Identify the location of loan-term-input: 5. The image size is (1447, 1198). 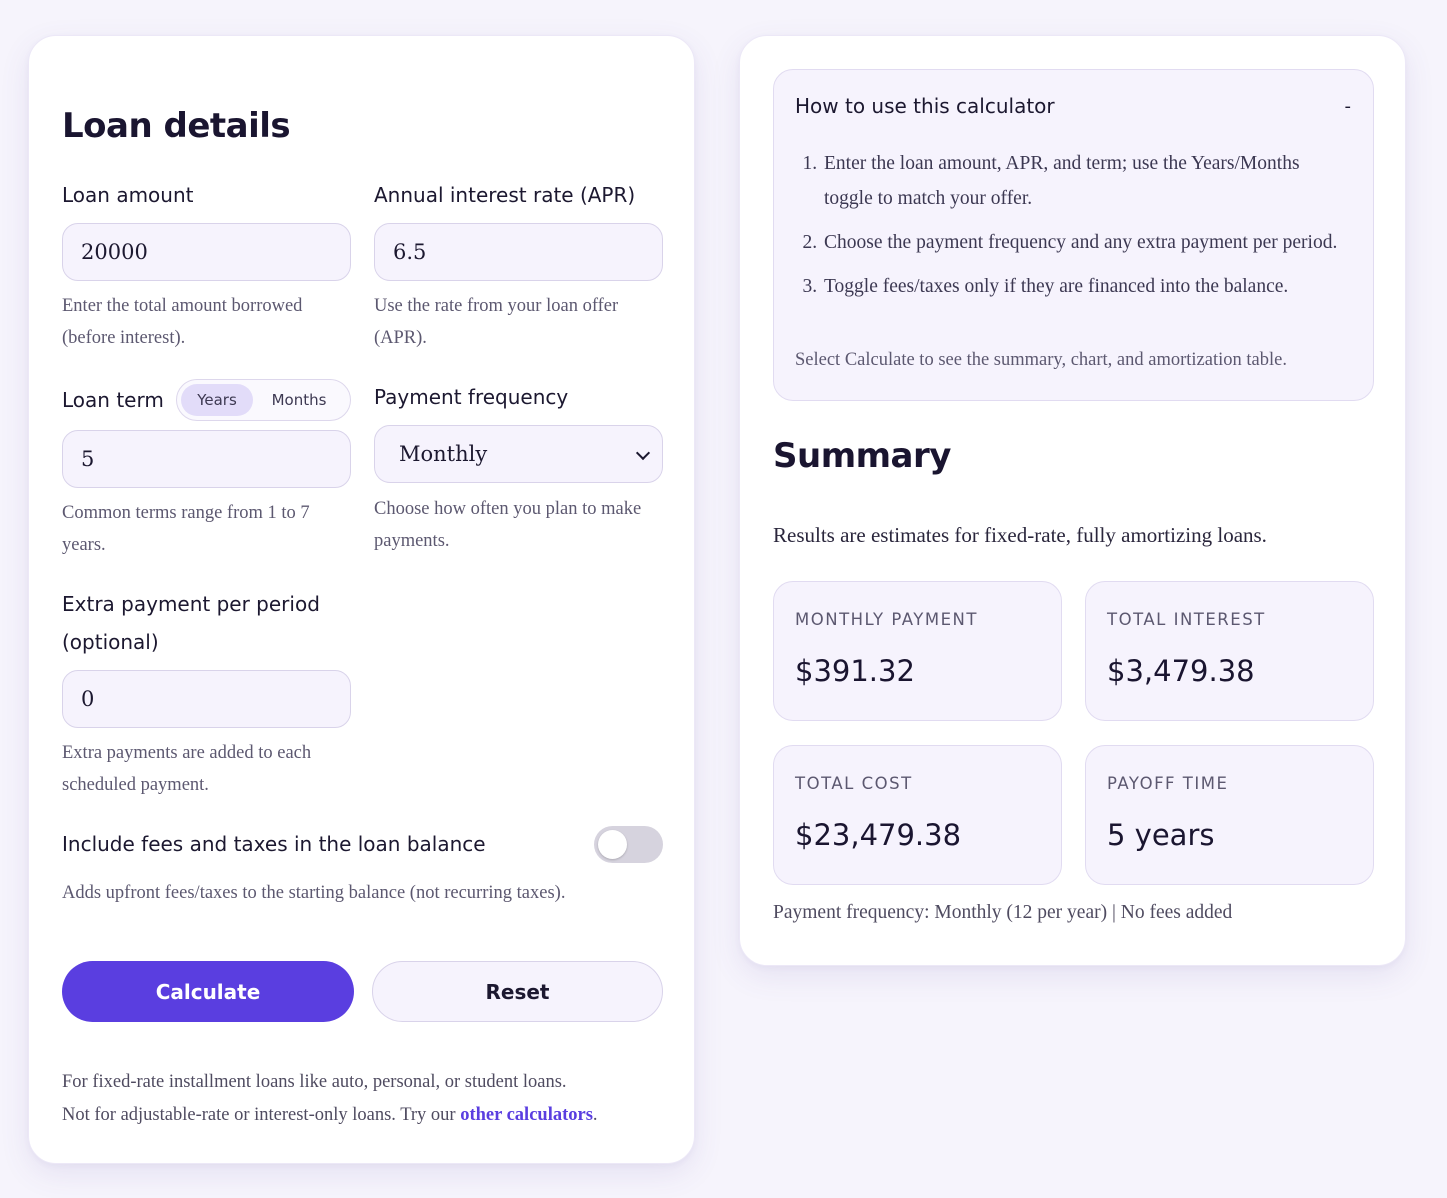
(206, 459).